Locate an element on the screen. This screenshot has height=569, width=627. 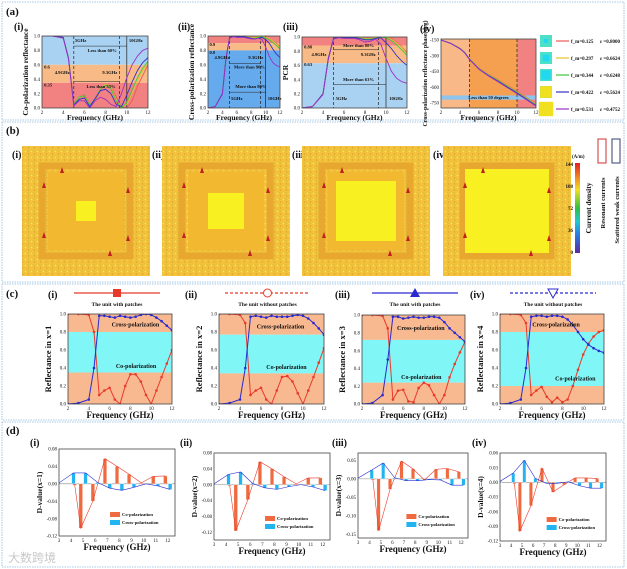
patch-region is located at coordinates (507, 211).